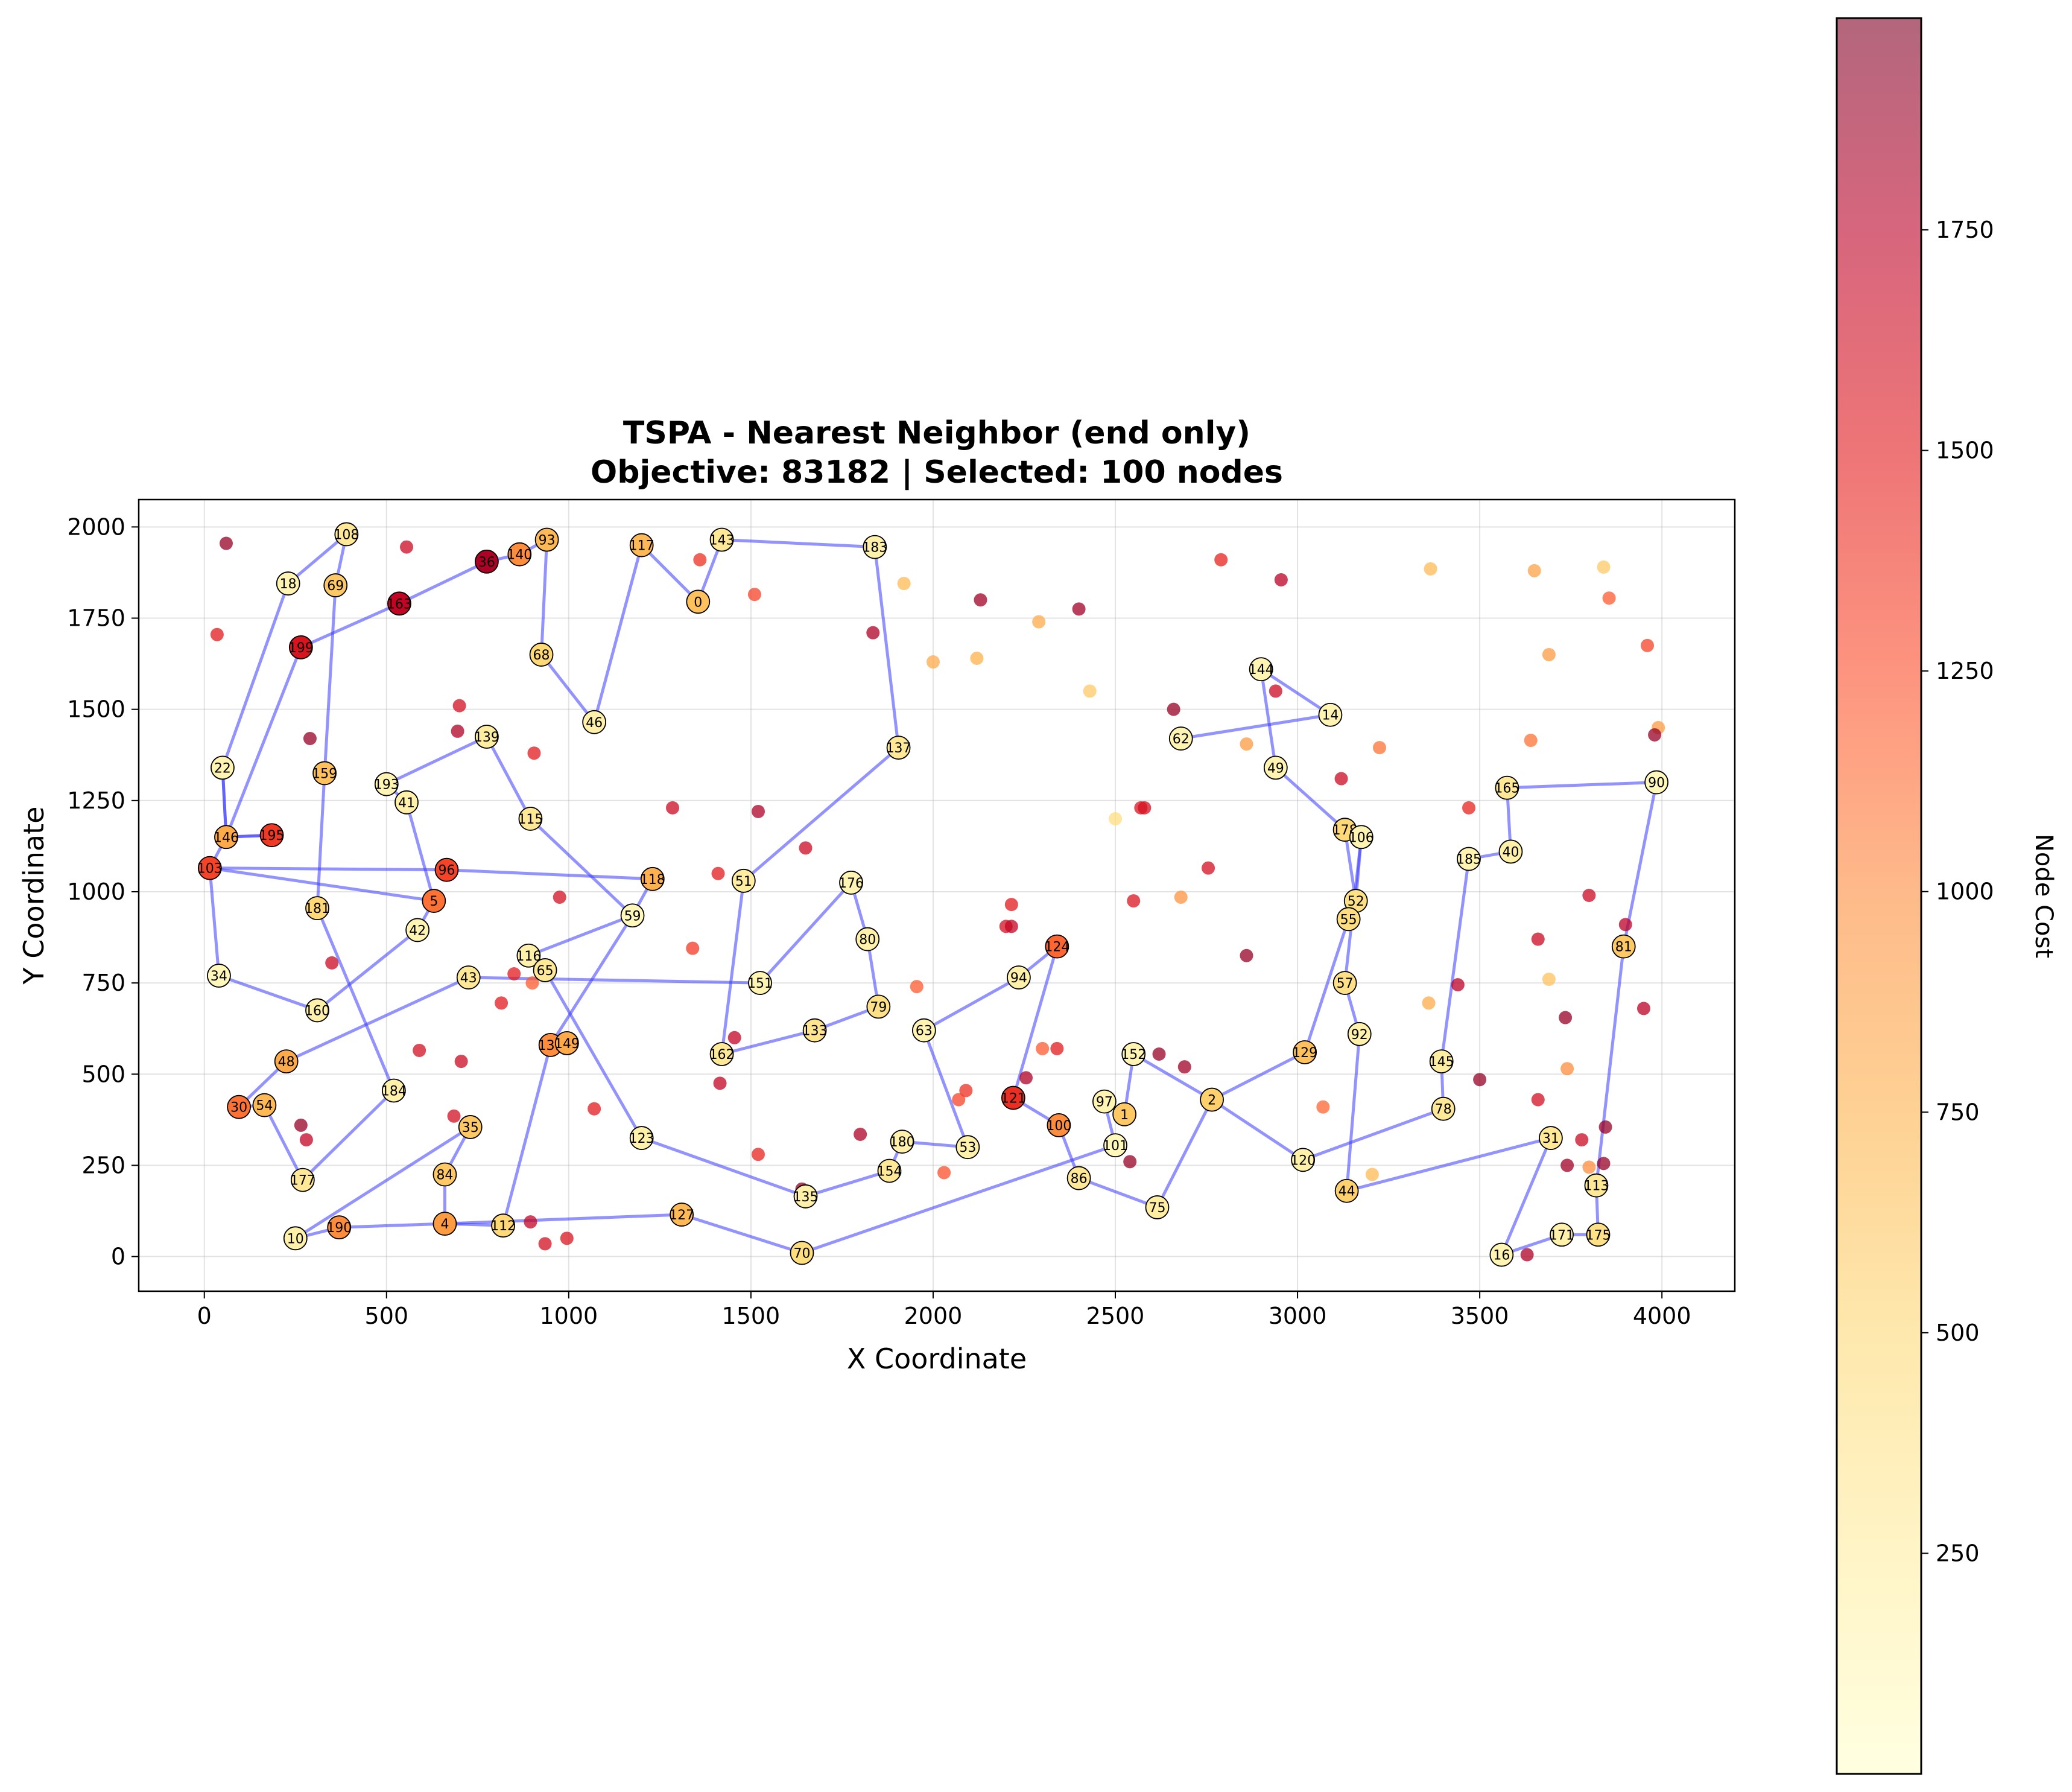 The width and height of the screenshot is (2072, 1792). What do you see at coordinates (503, 1226) in the screenshot?
I see `node-id-label: 112` at bounding box center [503, 1226].